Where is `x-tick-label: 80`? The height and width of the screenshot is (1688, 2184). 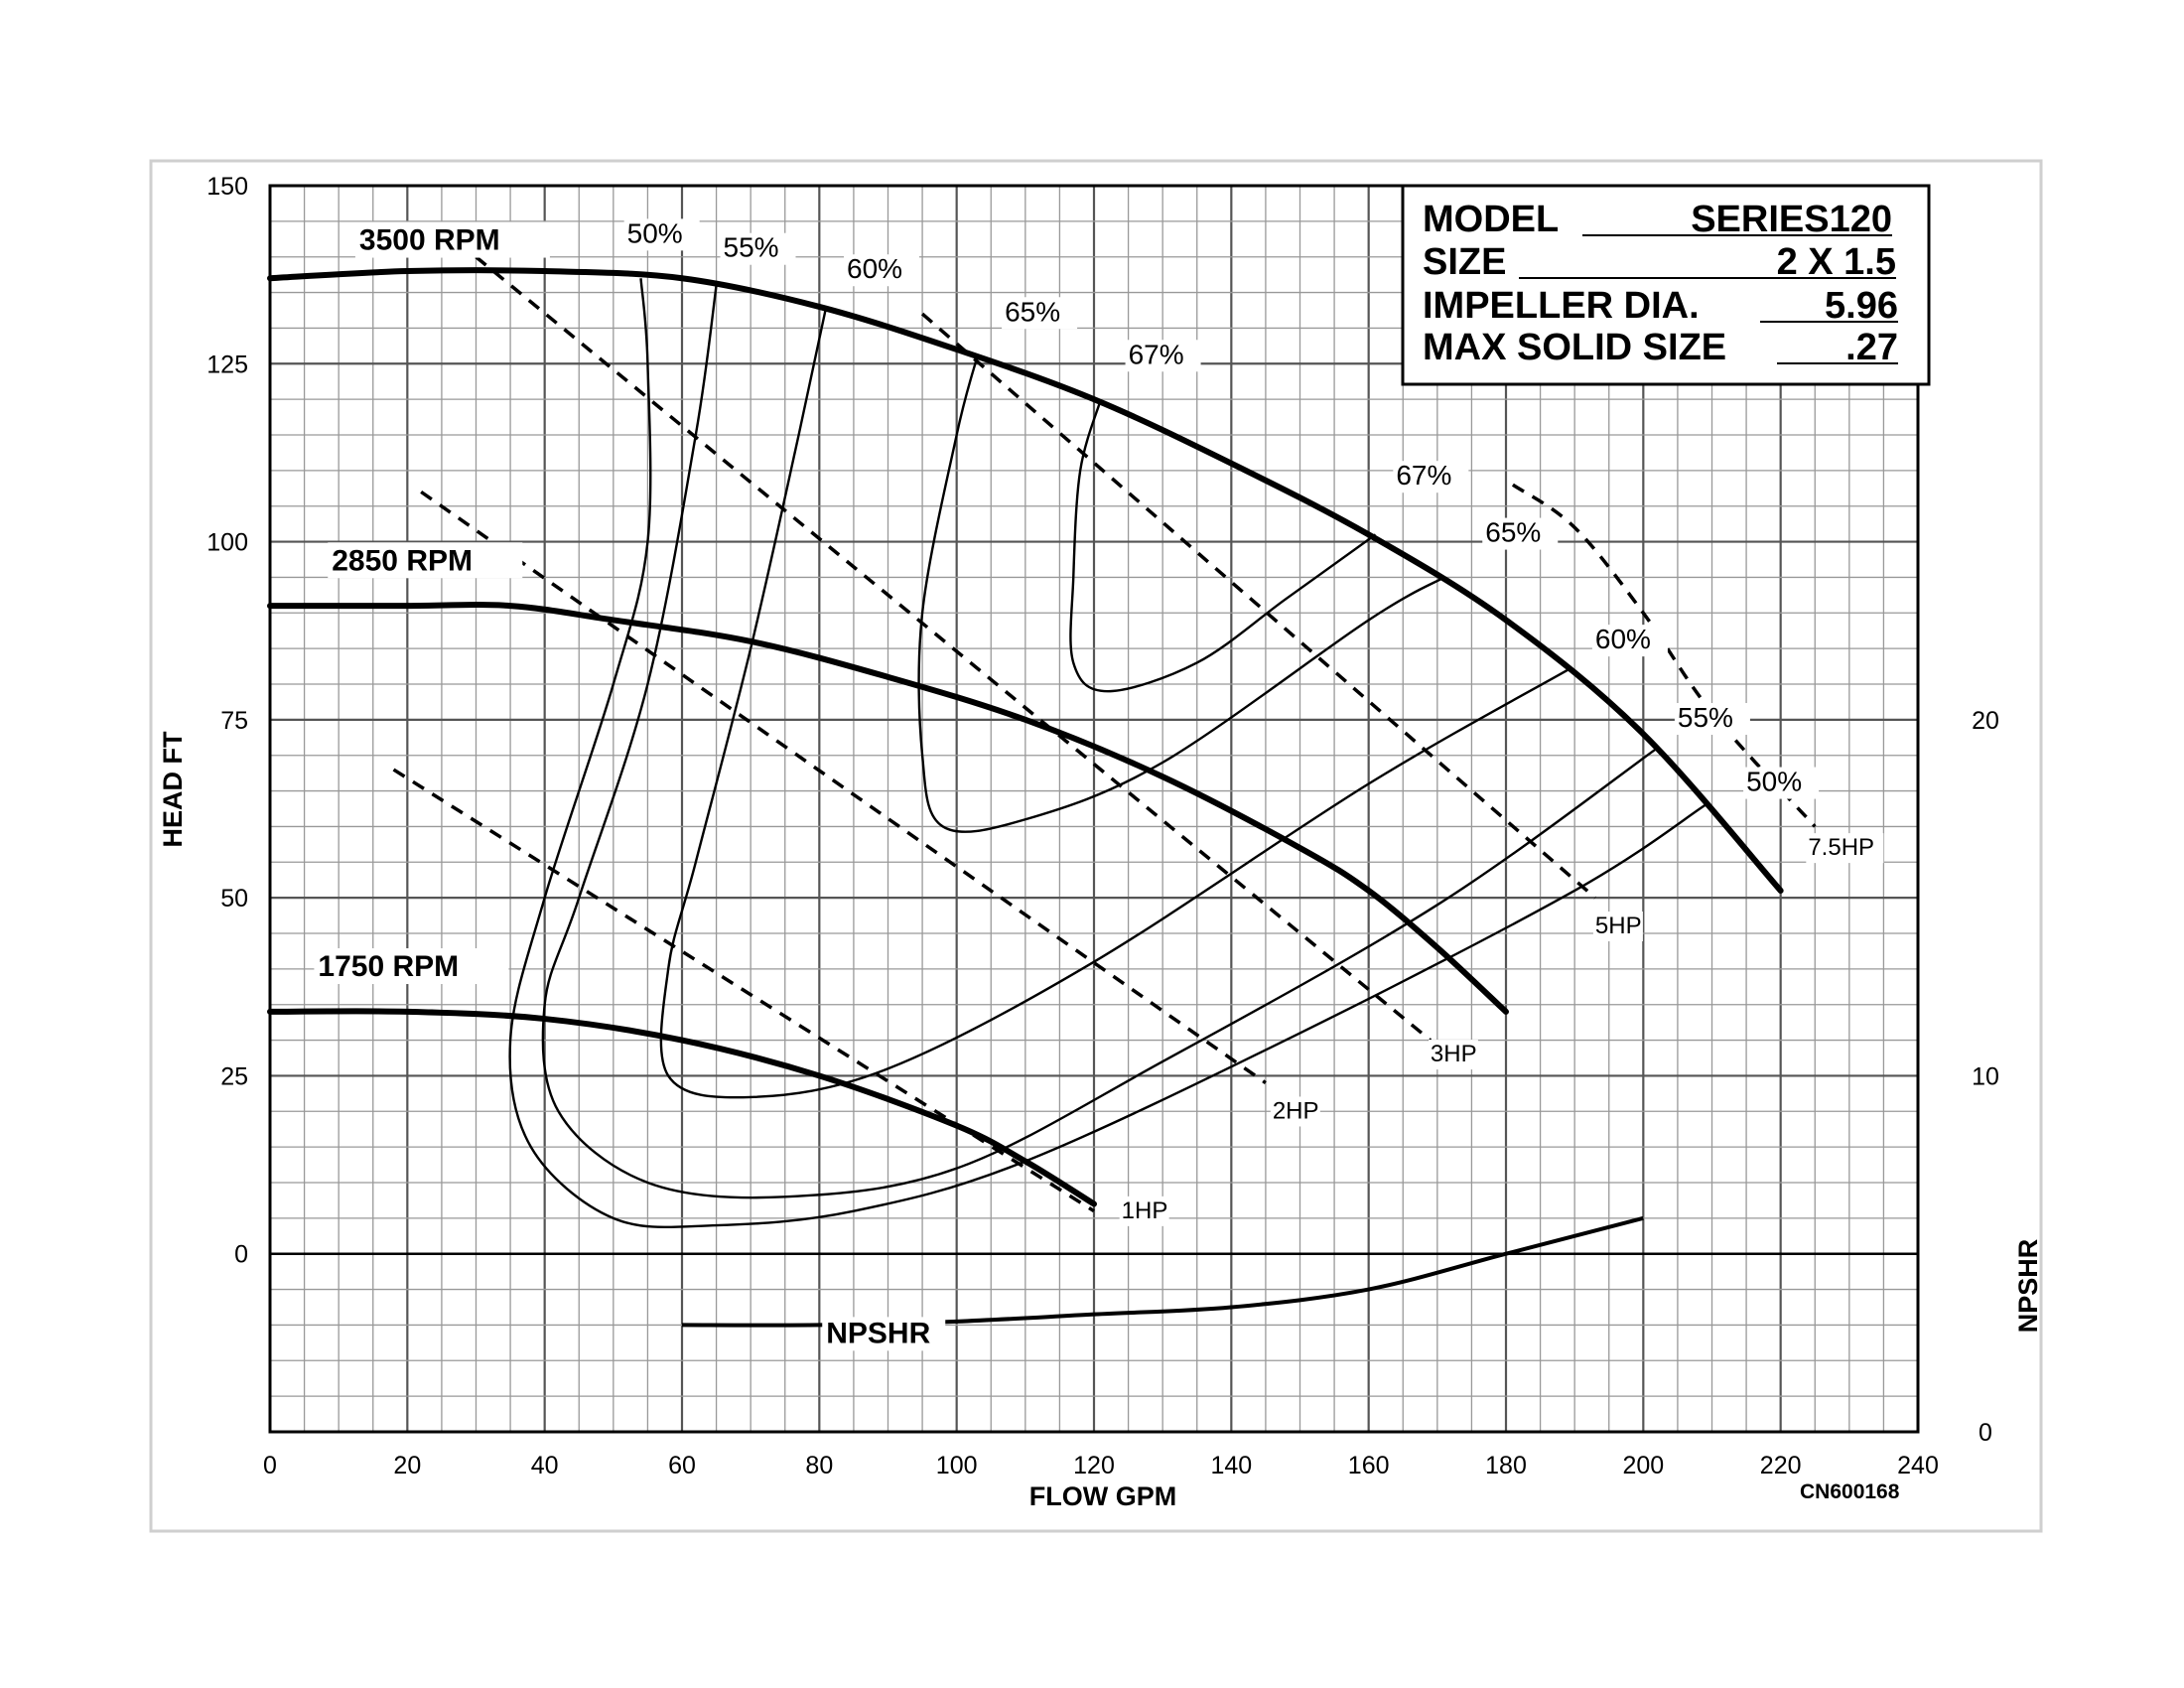 x-tick-label: 80 is located at coordinates (819, 1465).